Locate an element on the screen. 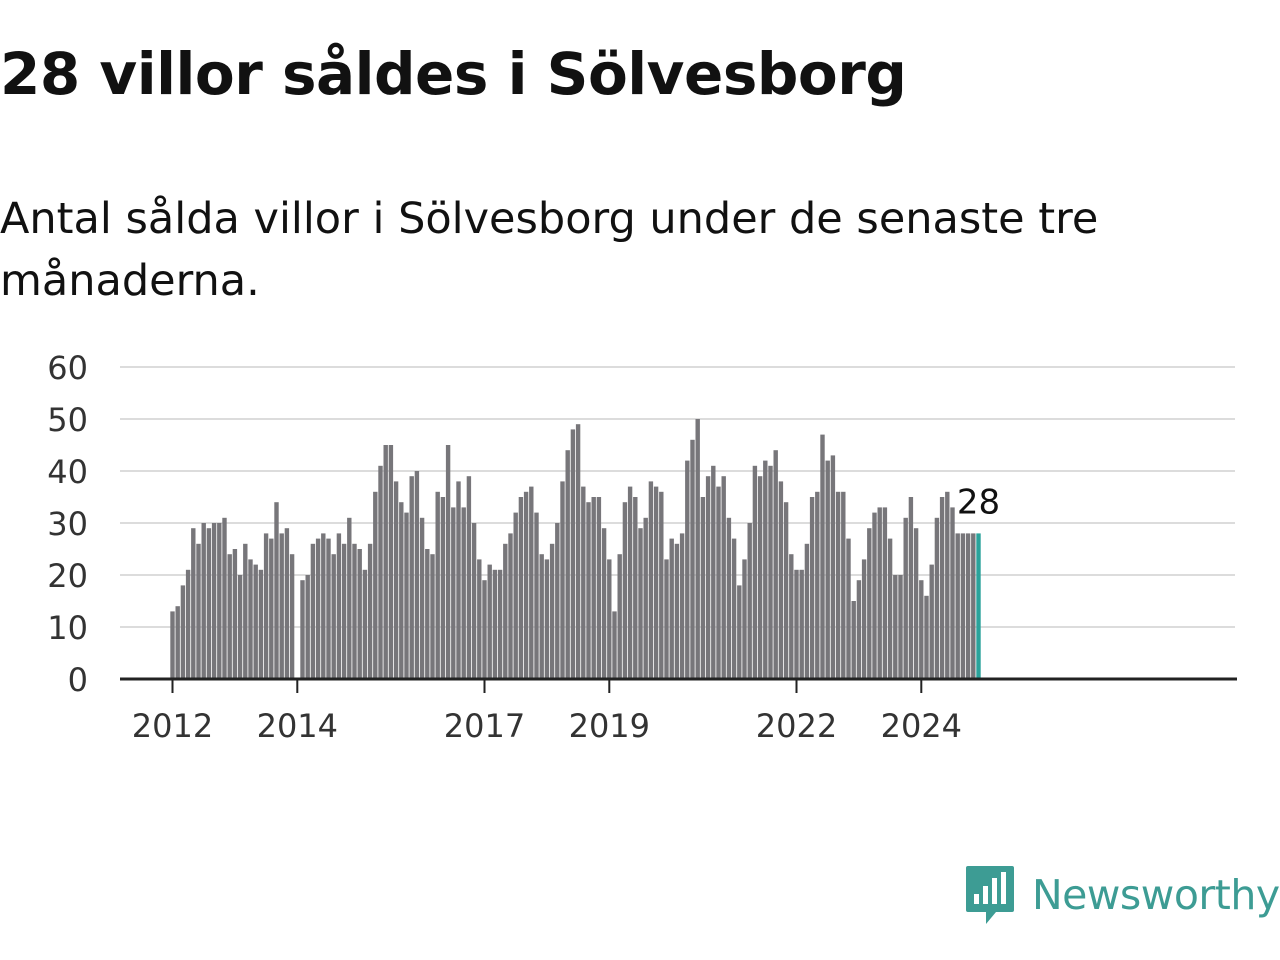 Image resolution: width=1280 pixels, height=960 pixels. y-tick-label: 10 is located at coordinates (67, 628).